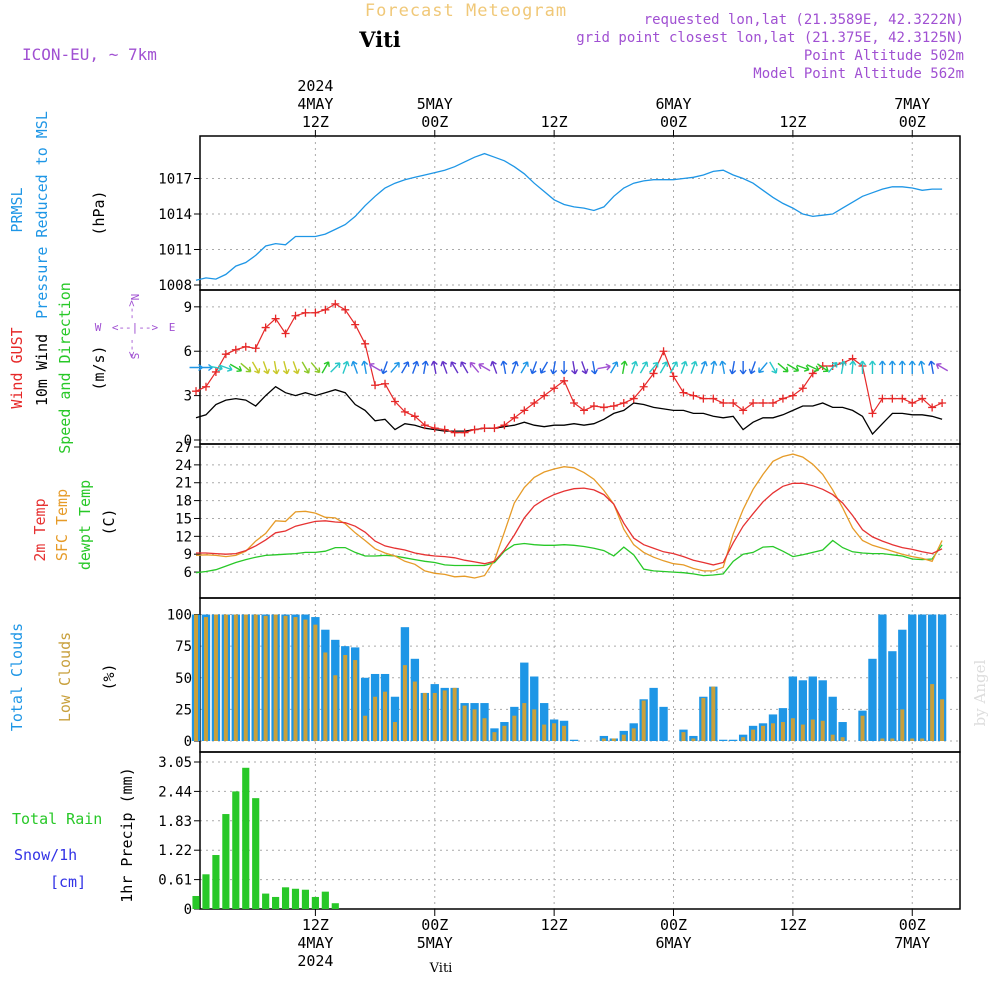  What do you see at coordinates (68, 882) in the screenshot?
I see `snow-unit: [cm]` at bounding box center [68, 882].